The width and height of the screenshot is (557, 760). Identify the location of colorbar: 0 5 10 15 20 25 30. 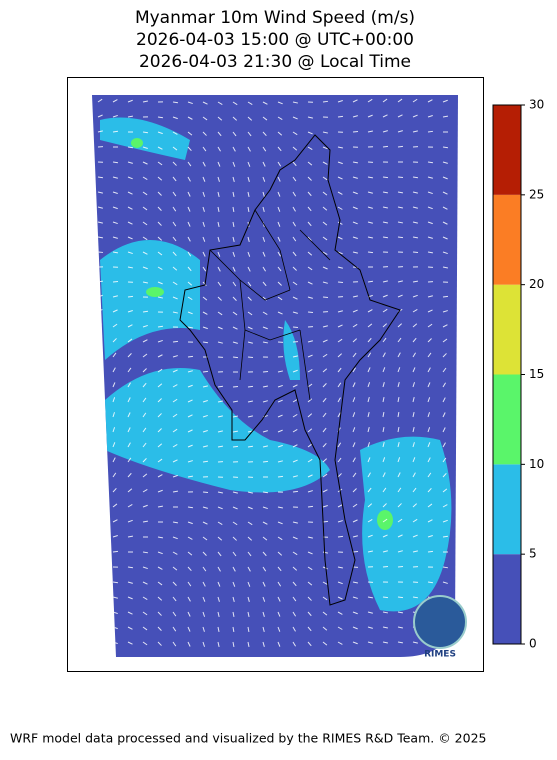
(518, 374).